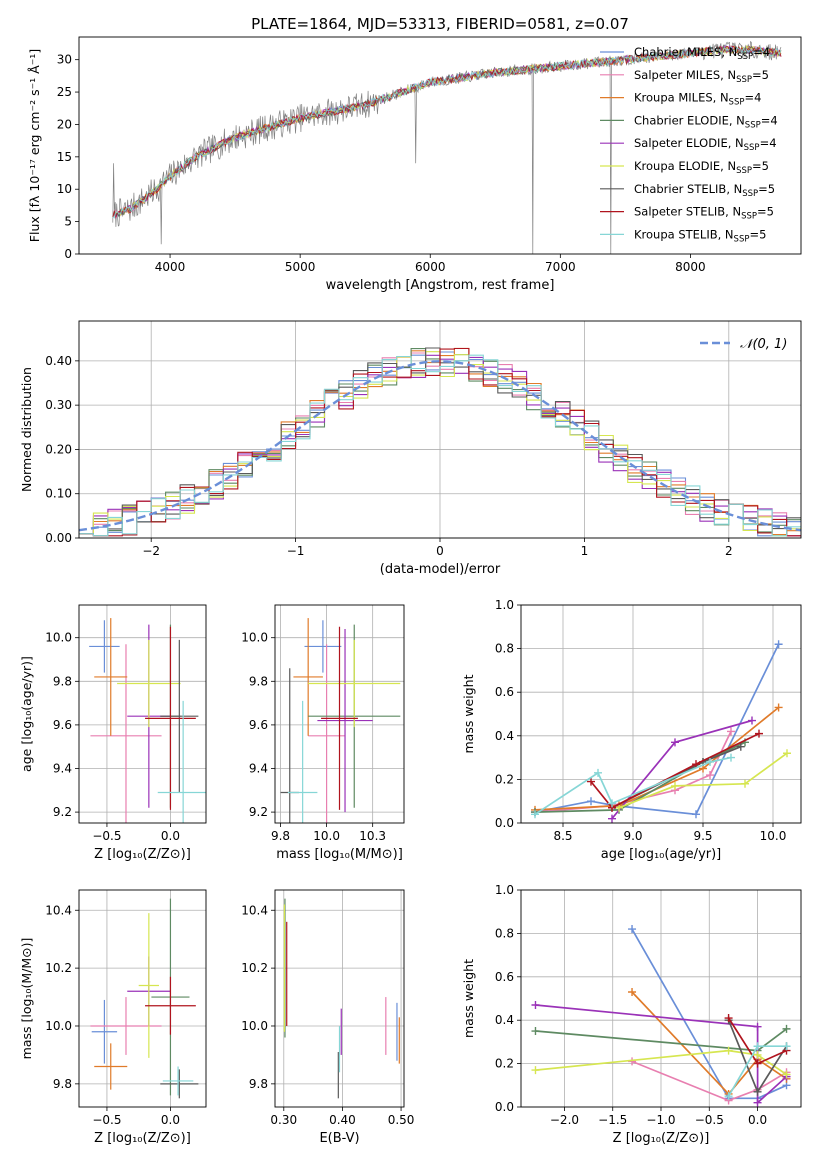 This screenshot has width=819, height=1170. What do you see at coordinates (705, 144) in the screenshot?
I see `legend-entry-4: Salpeter ELODIE, NSSP=4` at bounding box center [705, 144].